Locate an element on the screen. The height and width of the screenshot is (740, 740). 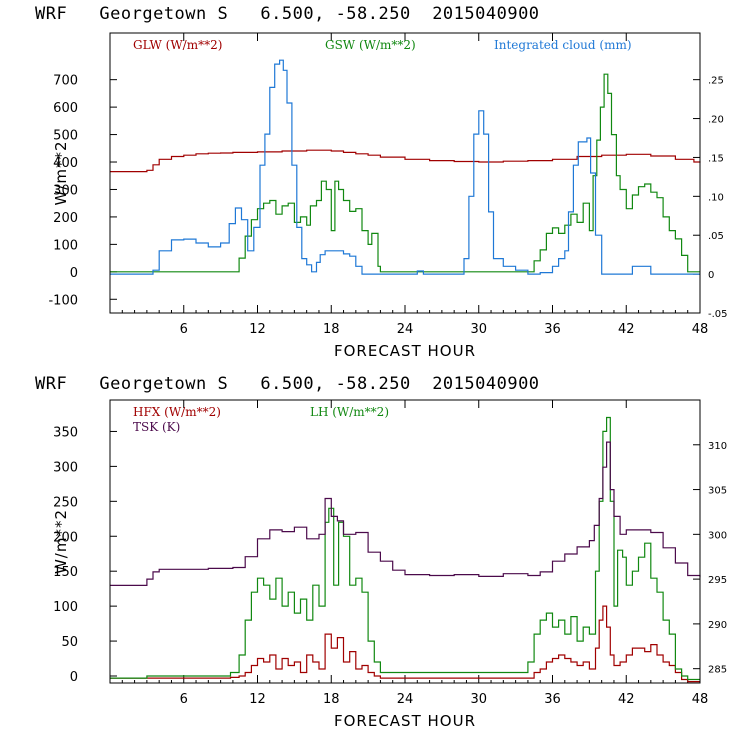
y-tick-label: 250 is located at coordinates (65, 502).